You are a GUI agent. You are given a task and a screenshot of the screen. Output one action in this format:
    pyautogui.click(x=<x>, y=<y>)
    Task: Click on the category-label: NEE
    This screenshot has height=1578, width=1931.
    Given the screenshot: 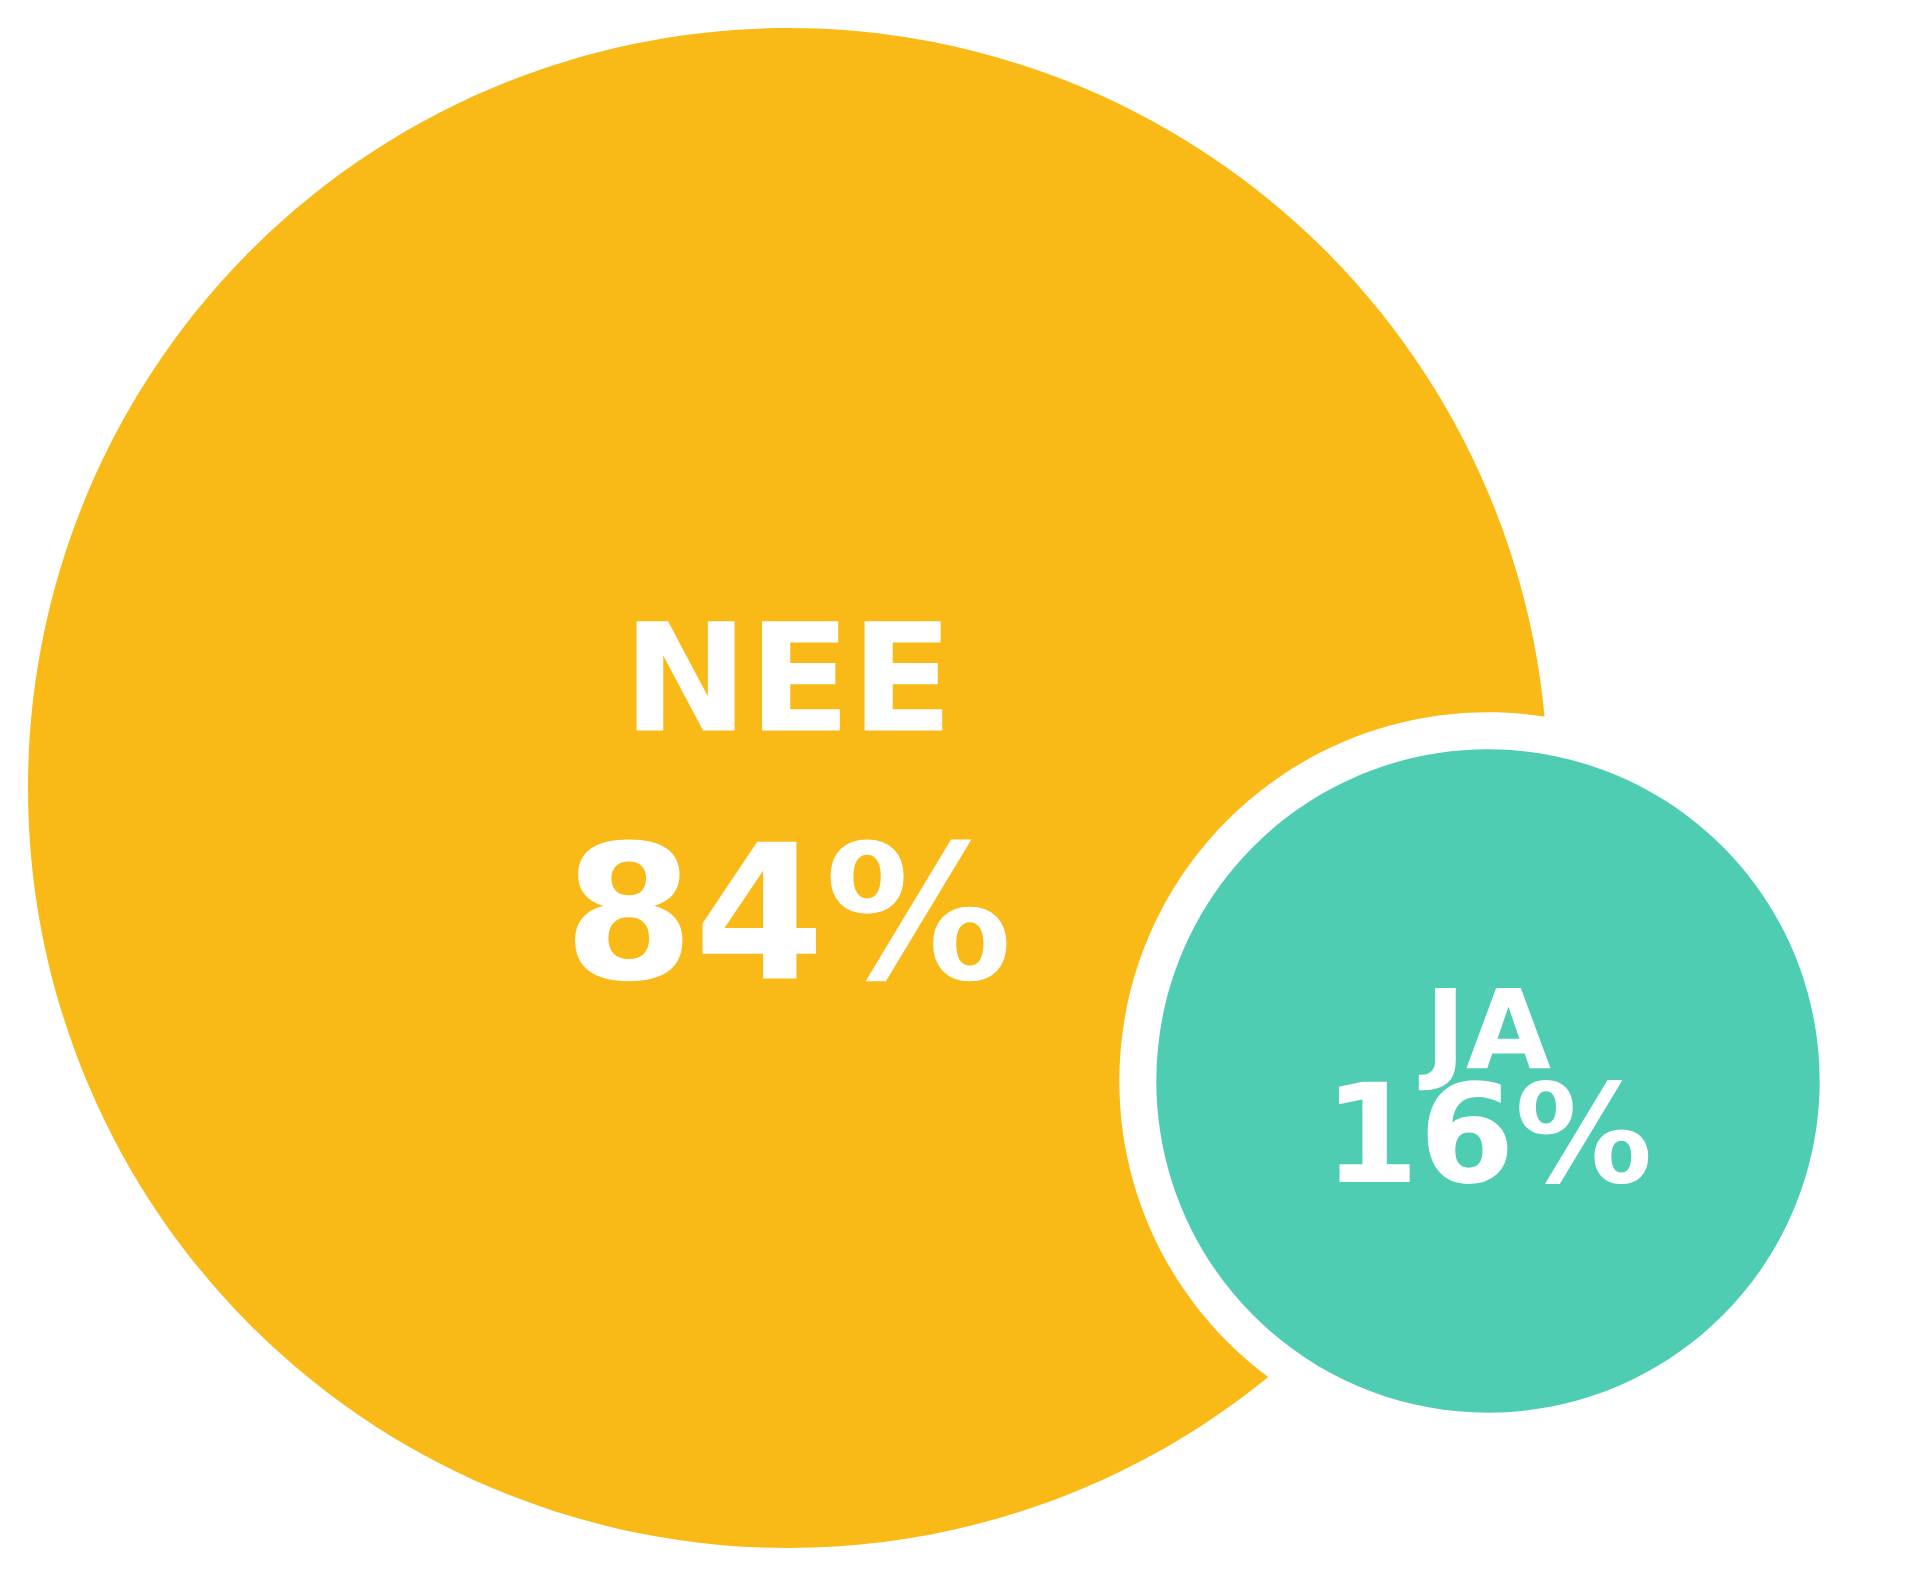 What is the action you would take?
    pyautogui.click(x=789, y=676)
    